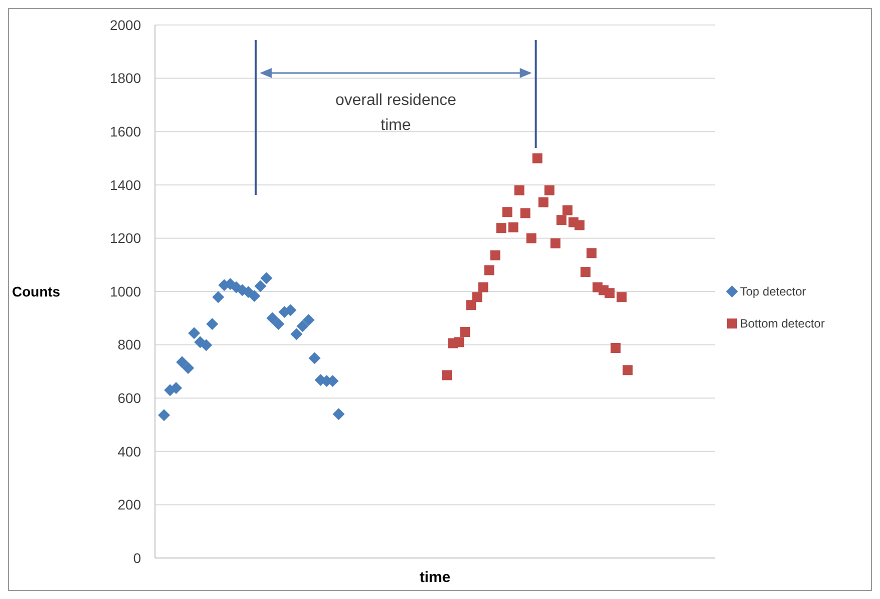 The height and width of the screenshot is (599, 880). I want to click on legend-label: Bottom detector, so click(782, 323).